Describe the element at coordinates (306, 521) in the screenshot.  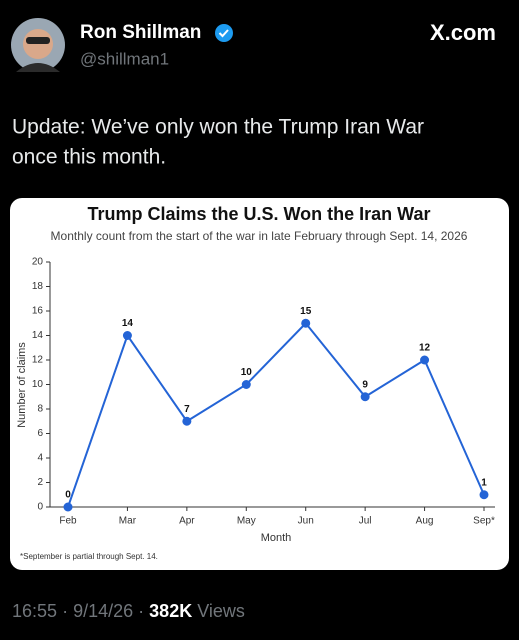
I see `x-tick-label: Jun` at that location.